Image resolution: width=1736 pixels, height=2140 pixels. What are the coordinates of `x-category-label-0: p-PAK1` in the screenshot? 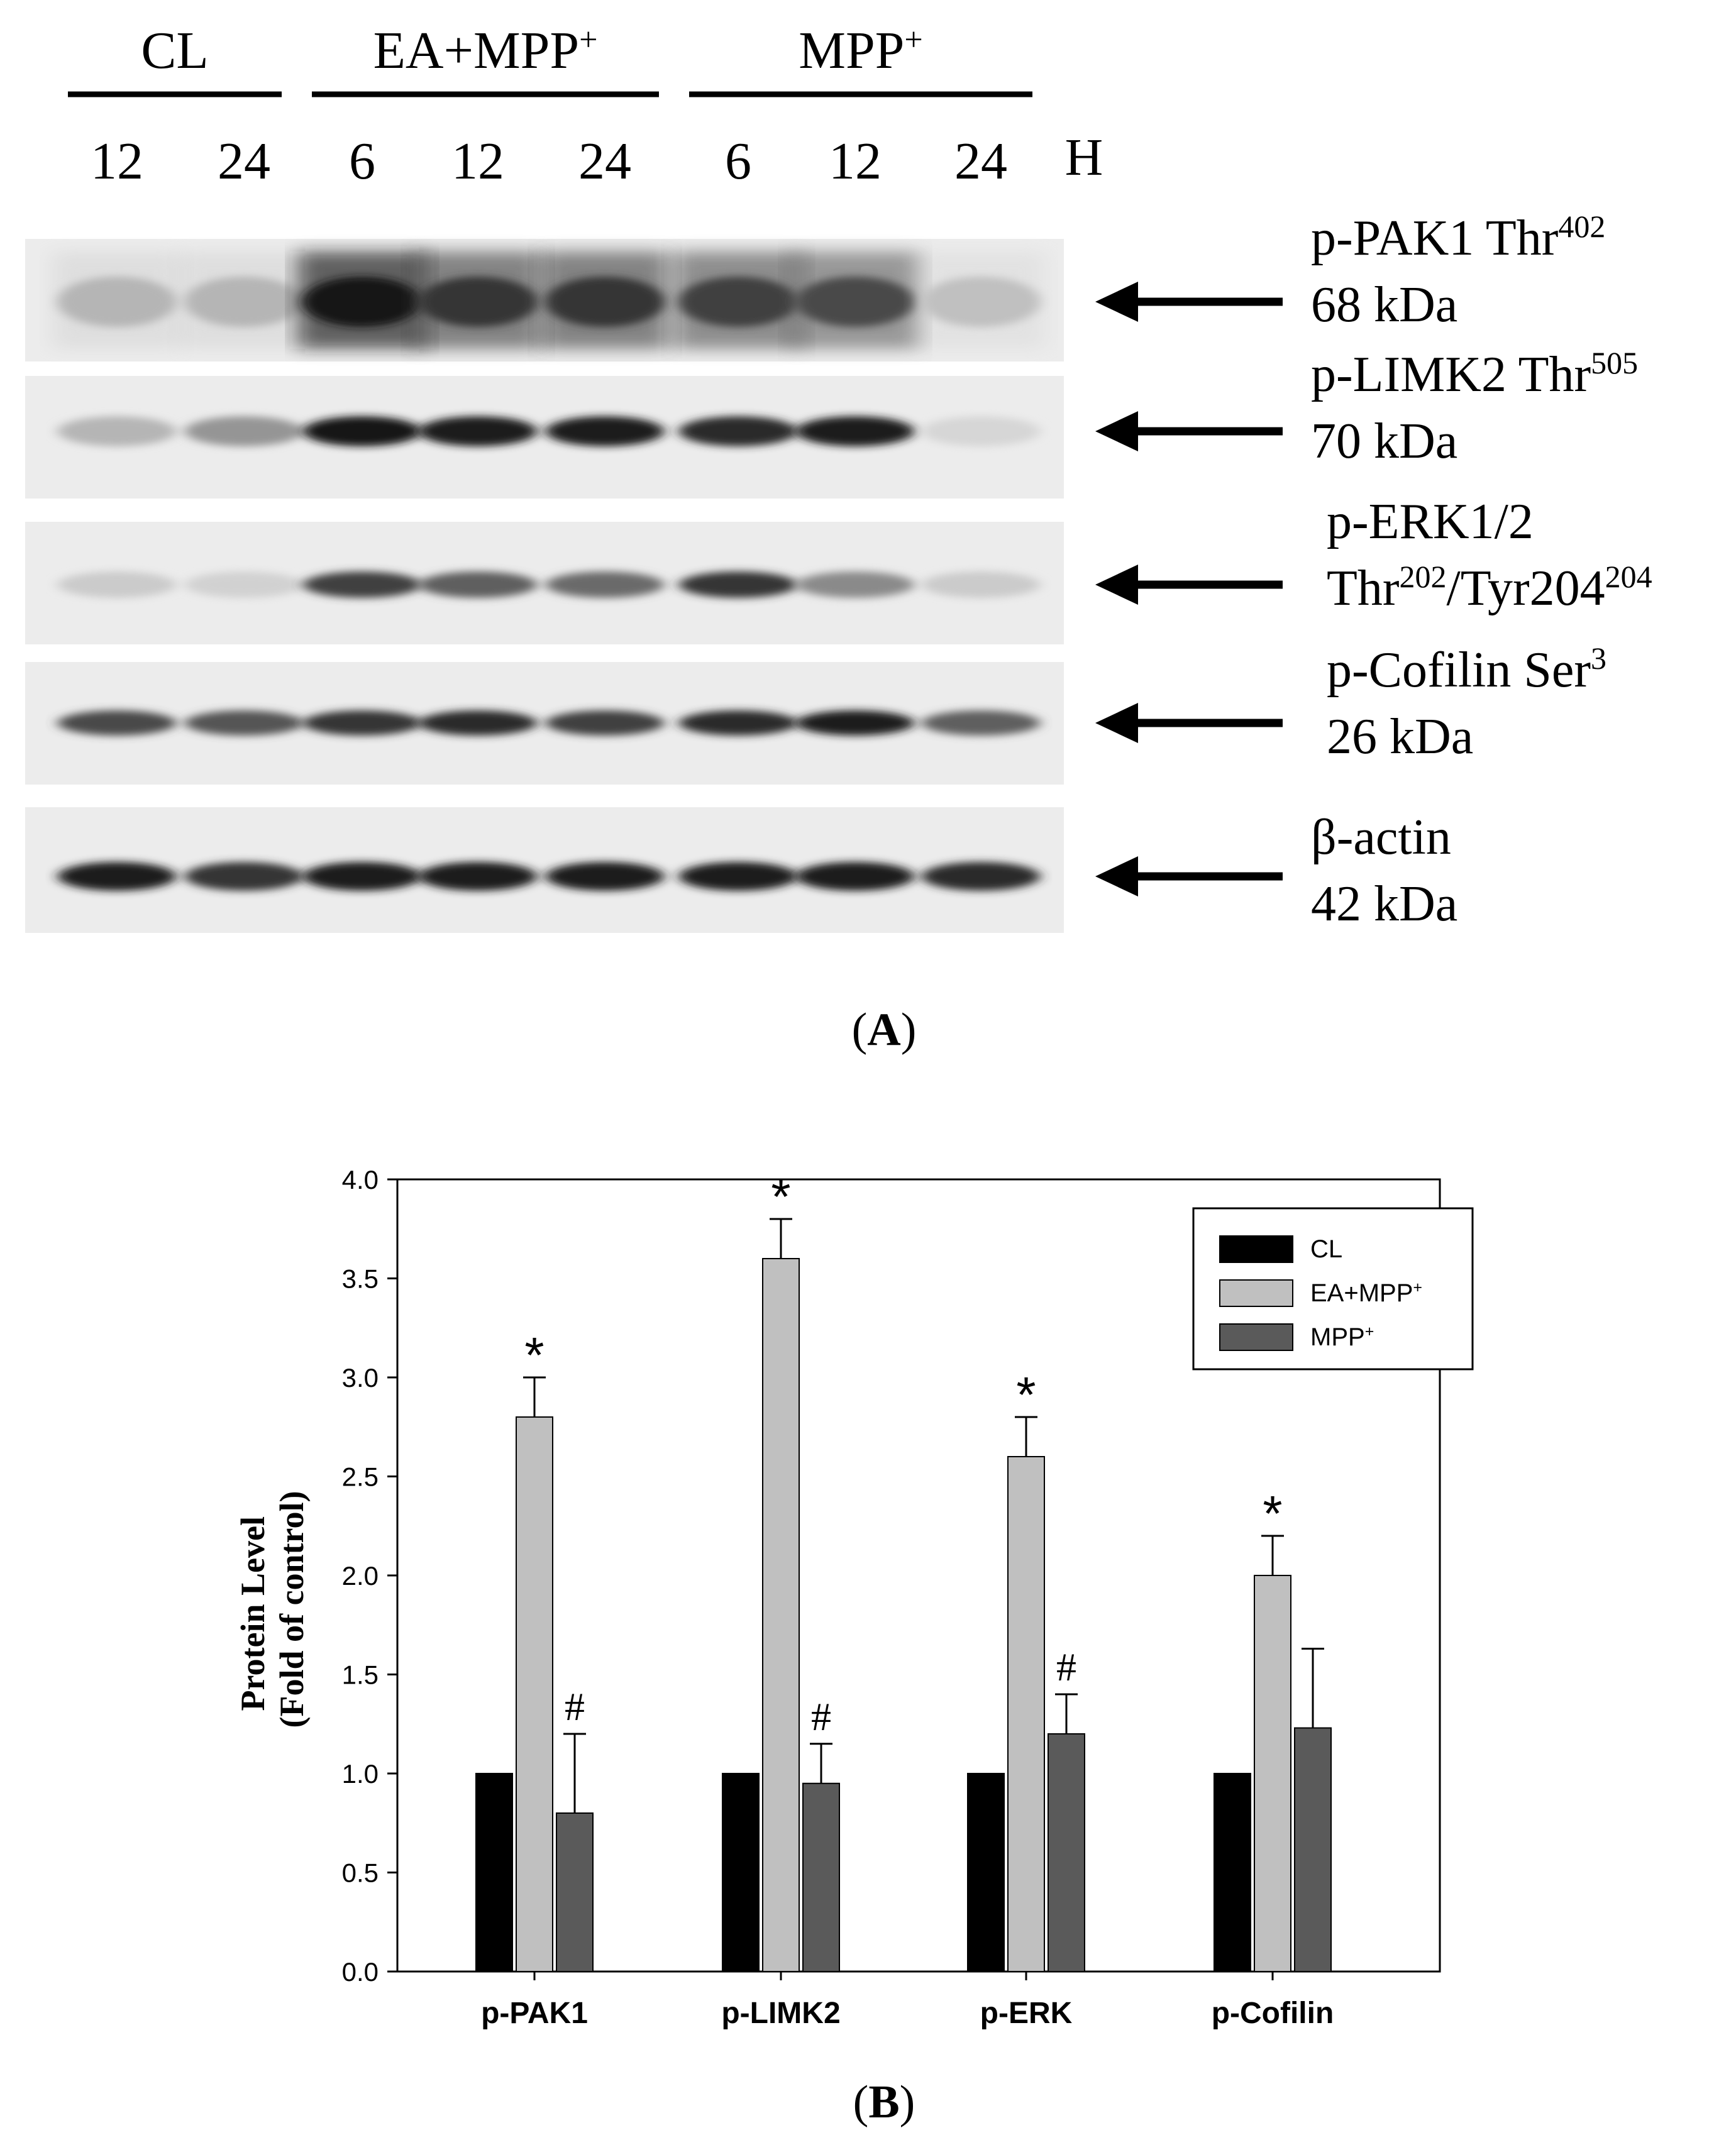 It's located at (535, 2013).